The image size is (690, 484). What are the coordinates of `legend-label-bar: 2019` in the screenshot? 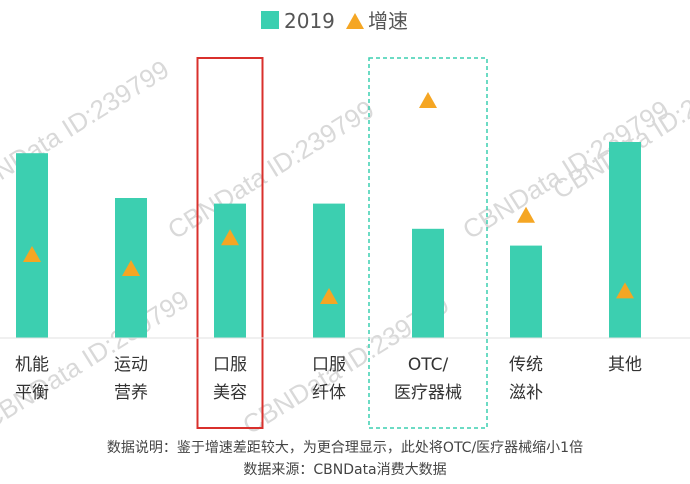 It's located at (309, 21).